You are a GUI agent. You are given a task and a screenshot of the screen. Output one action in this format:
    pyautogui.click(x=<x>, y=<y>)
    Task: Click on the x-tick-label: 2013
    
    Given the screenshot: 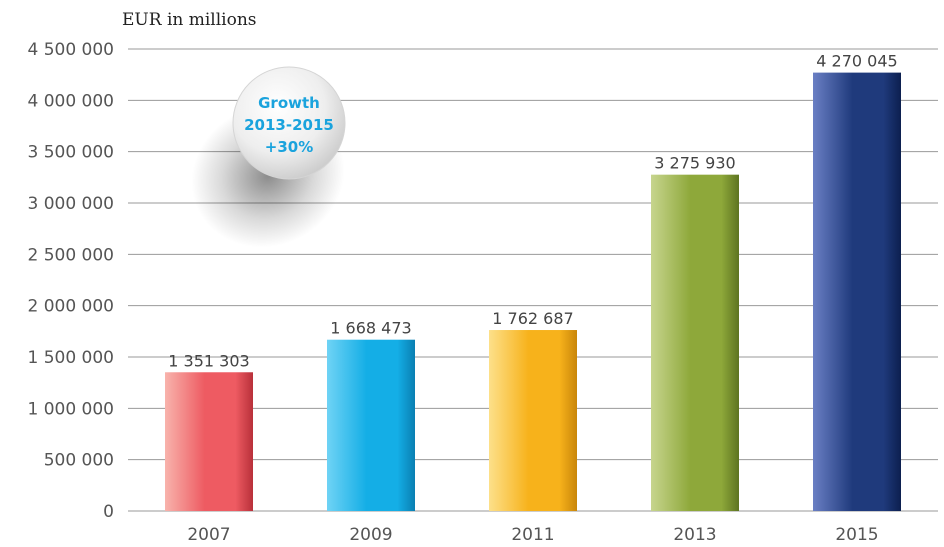 What is the action you would take?
    pyautogui.click(x=694, y=535)
    